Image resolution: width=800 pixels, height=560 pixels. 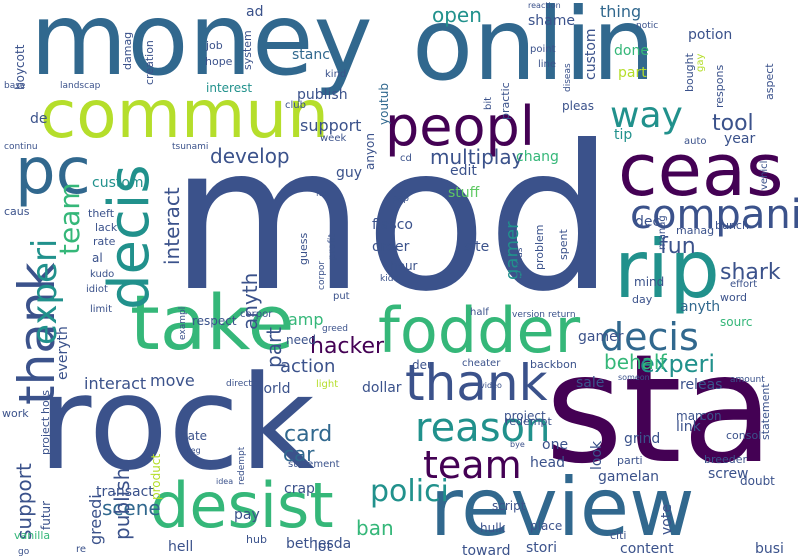 What do you see at coordinates (308, 366) in the screenshot?
I see `word-thing: action` at bounding box center [308, 366].